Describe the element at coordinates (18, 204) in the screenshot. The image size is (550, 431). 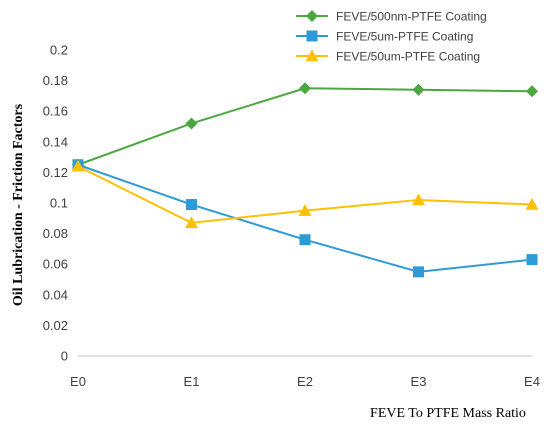
I see `y-axis-title: Oil Lubrication - Friction Factors` at that location.